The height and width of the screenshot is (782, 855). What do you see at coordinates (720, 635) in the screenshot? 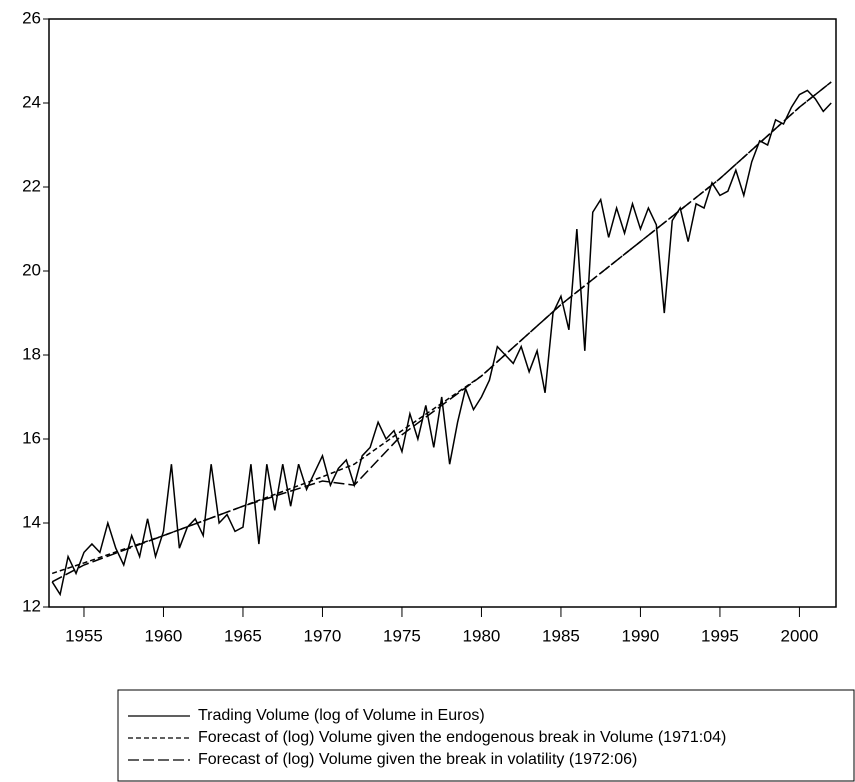
I see `x-tick-label: 1995` at bounding box center [720, 635].